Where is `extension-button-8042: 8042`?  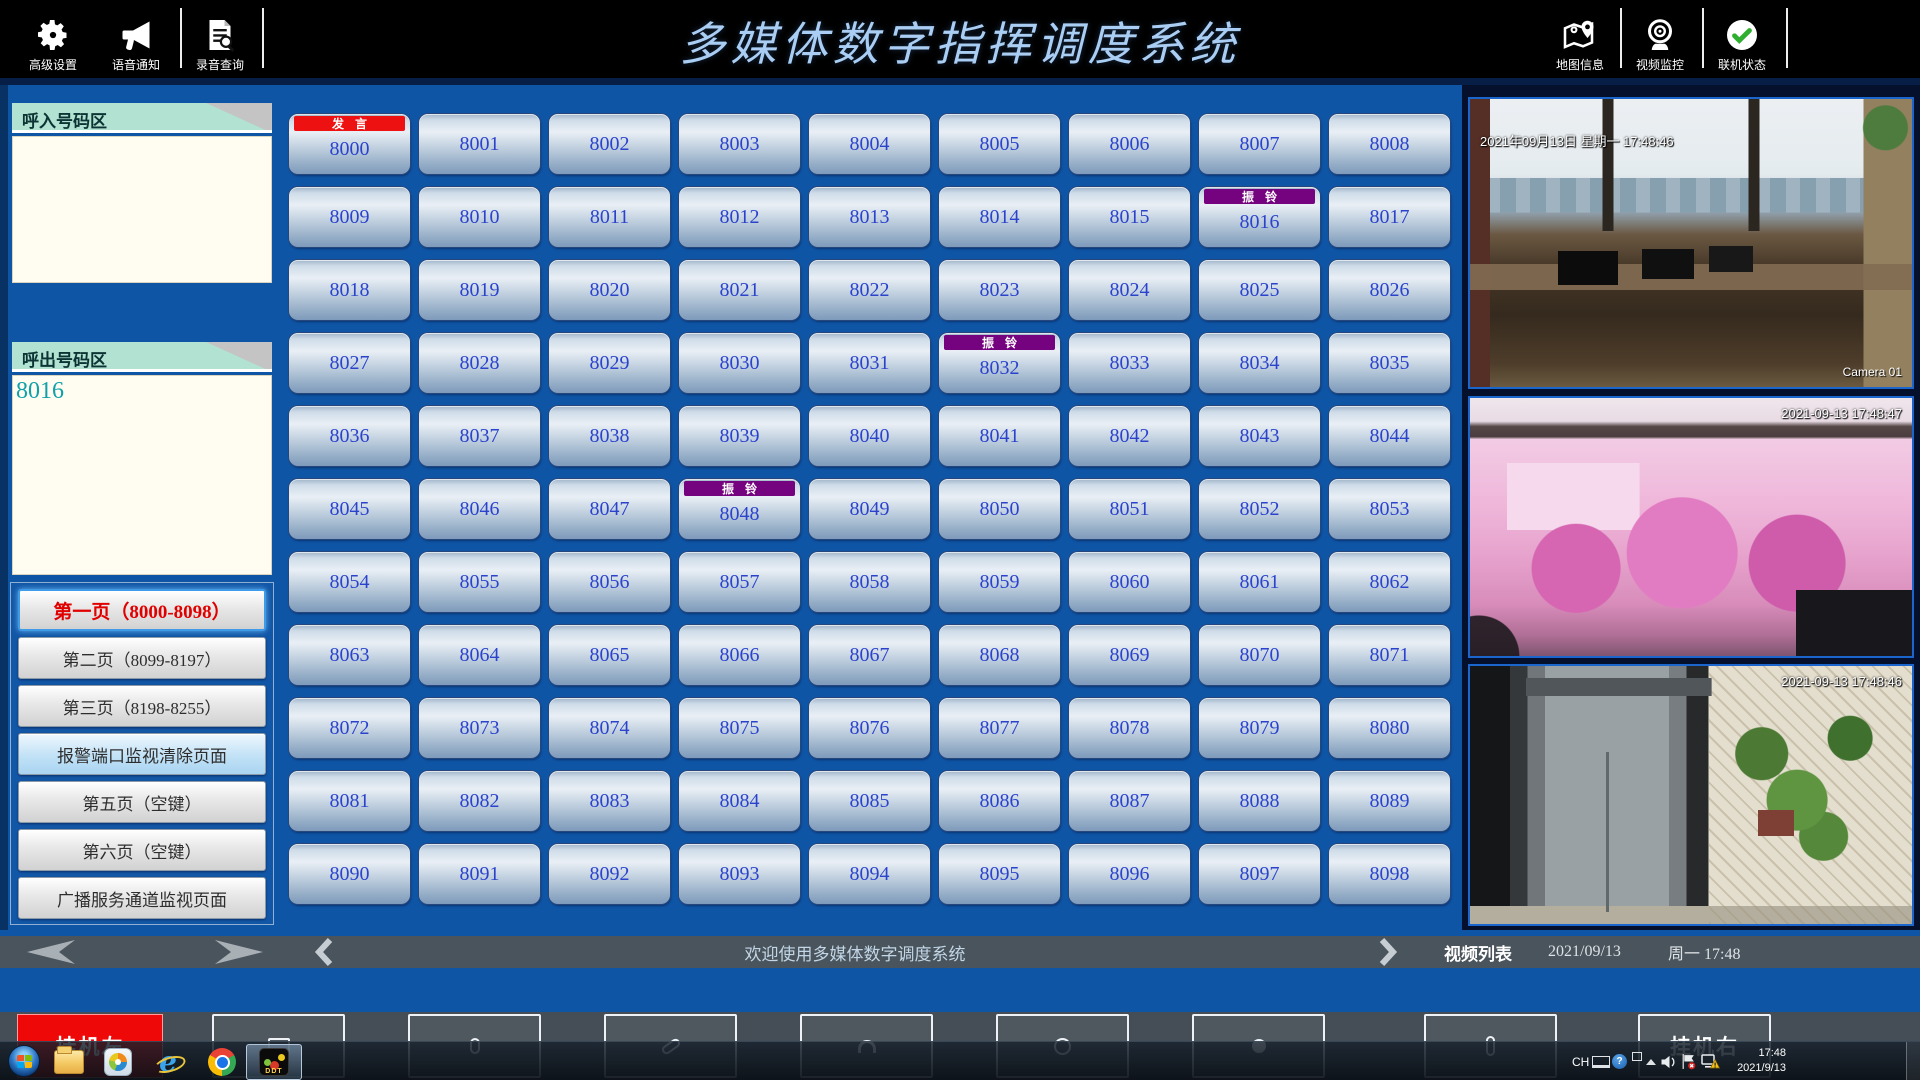
extension-button-8042: 8042 is located at coordinates (1129, 436).